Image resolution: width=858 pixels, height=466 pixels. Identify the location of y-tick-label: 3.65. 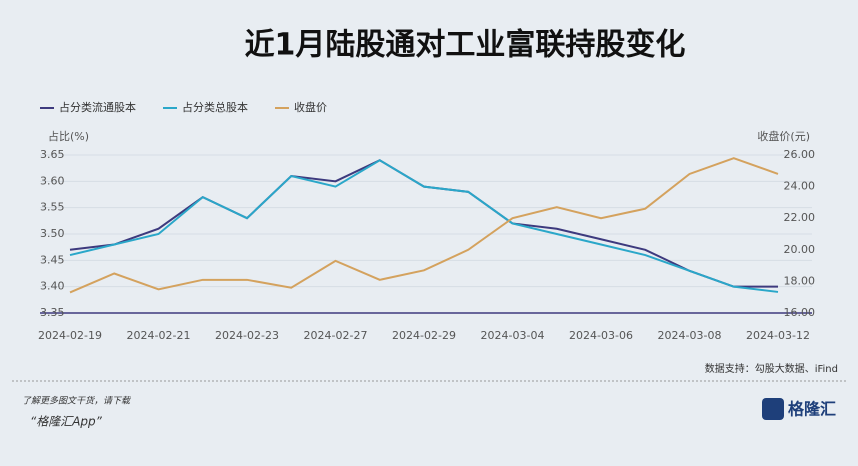
(52, 154).